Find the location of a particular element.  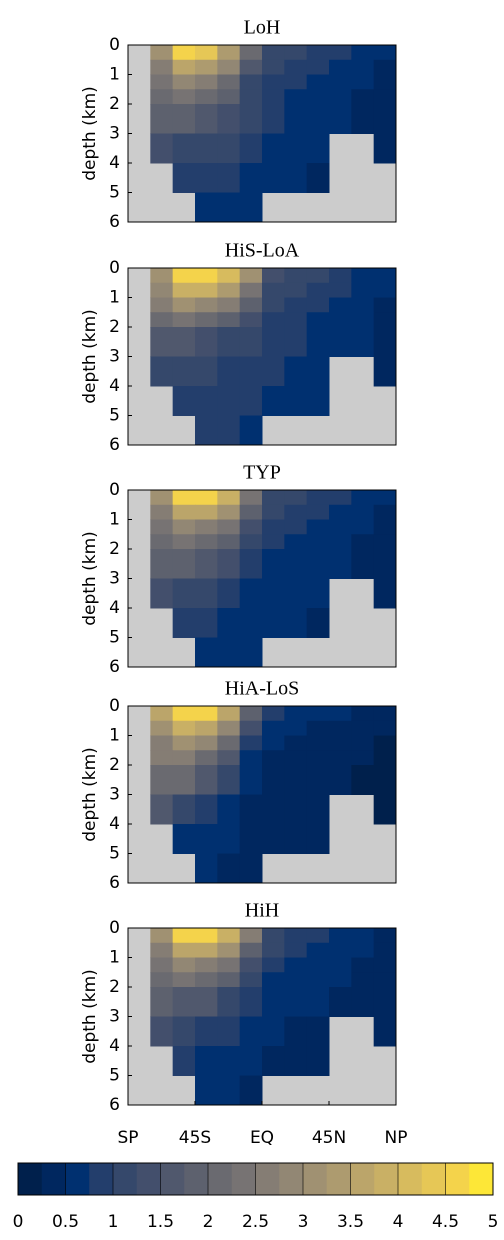

colorbar-tick-label: 2 is located at coordinates (208, 1222).